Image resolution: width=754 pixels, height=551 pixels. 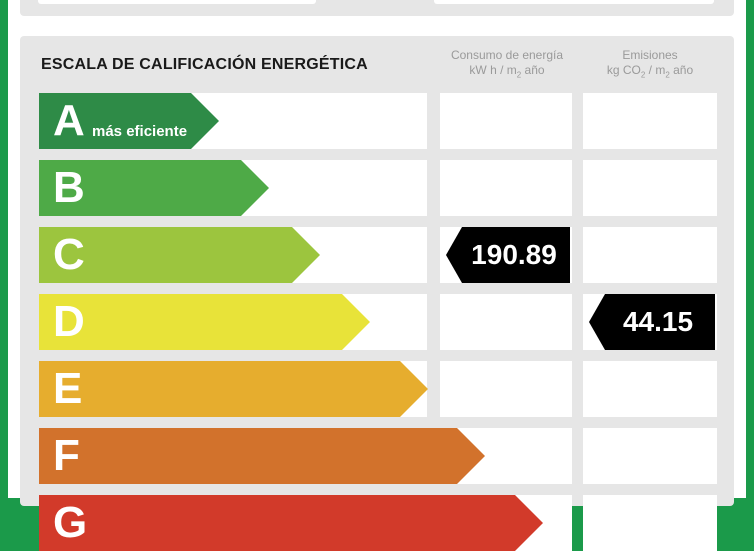 What do you see at coordinates (140, 131) in the screenshot?
I see `rating-sublabel: más eficiente` at bounding box center [140, 131].